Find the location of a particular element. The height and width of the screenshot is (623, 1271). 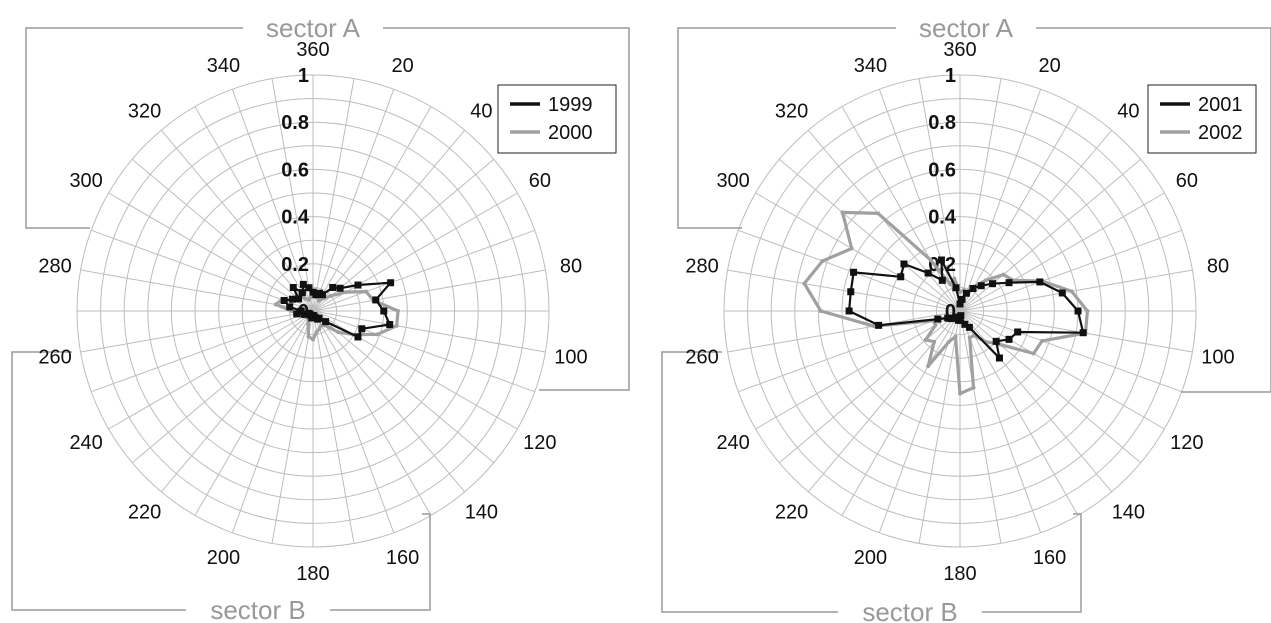

angle-label-140: 140 is located at coordinates (481, 513).